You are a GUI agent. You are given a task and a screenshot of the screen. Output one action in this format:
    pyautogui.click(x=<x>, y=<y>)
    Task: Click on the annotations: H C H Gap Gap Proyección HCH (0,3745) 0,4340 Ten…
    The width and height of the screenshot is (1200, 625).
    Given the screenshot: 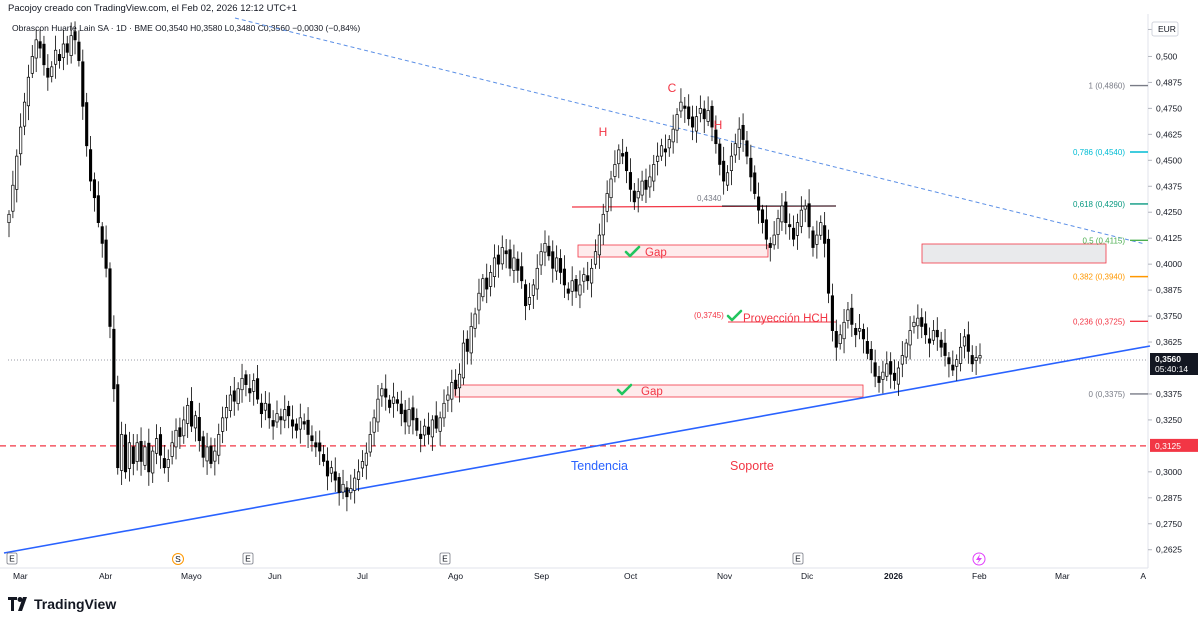 What is the action you would take?
    pyautogui.click(x=699, y=277)
    